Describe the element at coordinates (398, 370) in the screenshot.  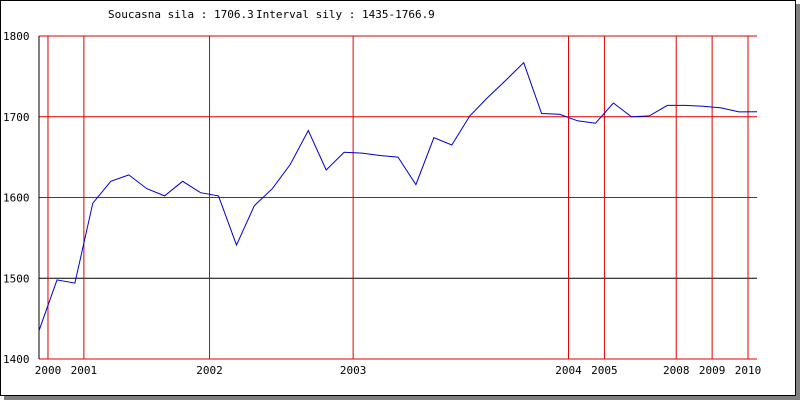
I see `x-axis-ticks: 2000 2001 2002 2003 2004 2005 2008 2009 2010` at that location.